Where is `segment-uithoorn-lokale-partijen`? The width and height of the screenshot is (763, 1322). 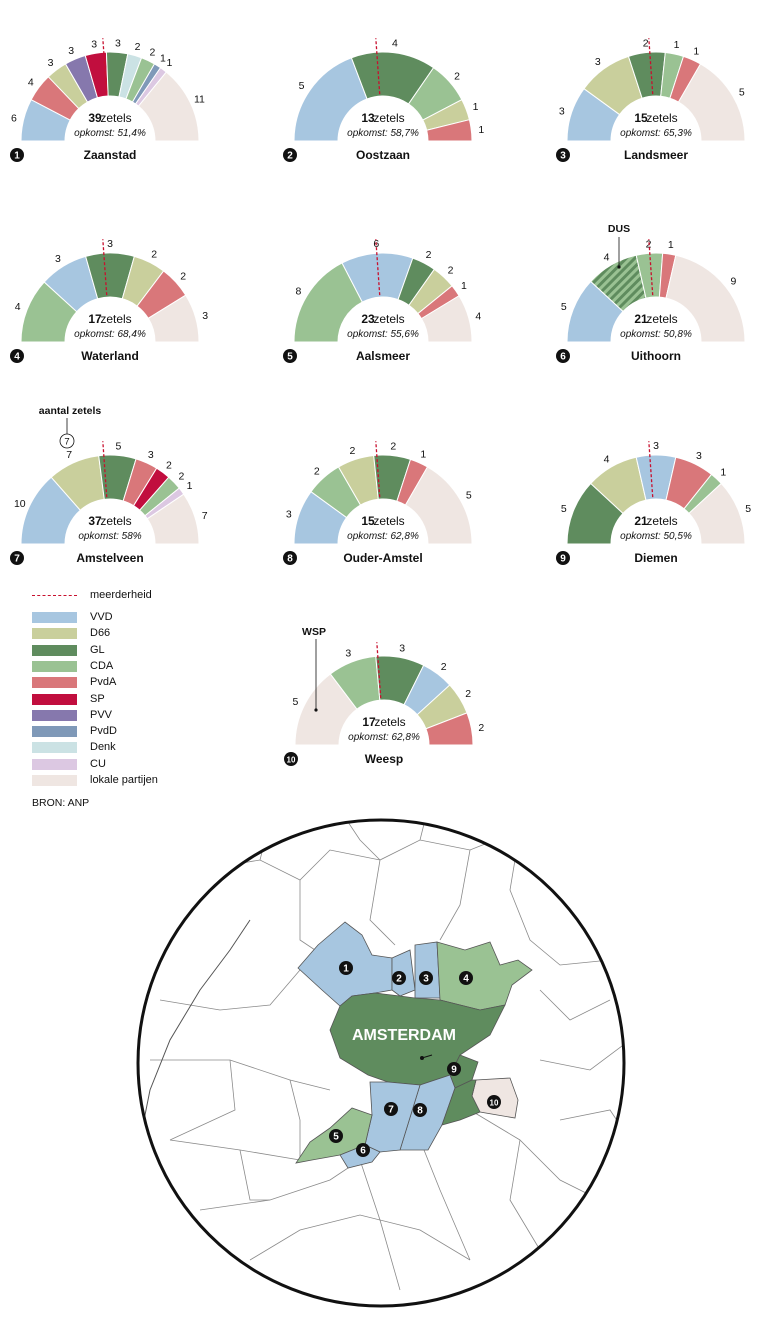
segment-uithoorn-lokale-partijen is located at coordinates (705, 298).